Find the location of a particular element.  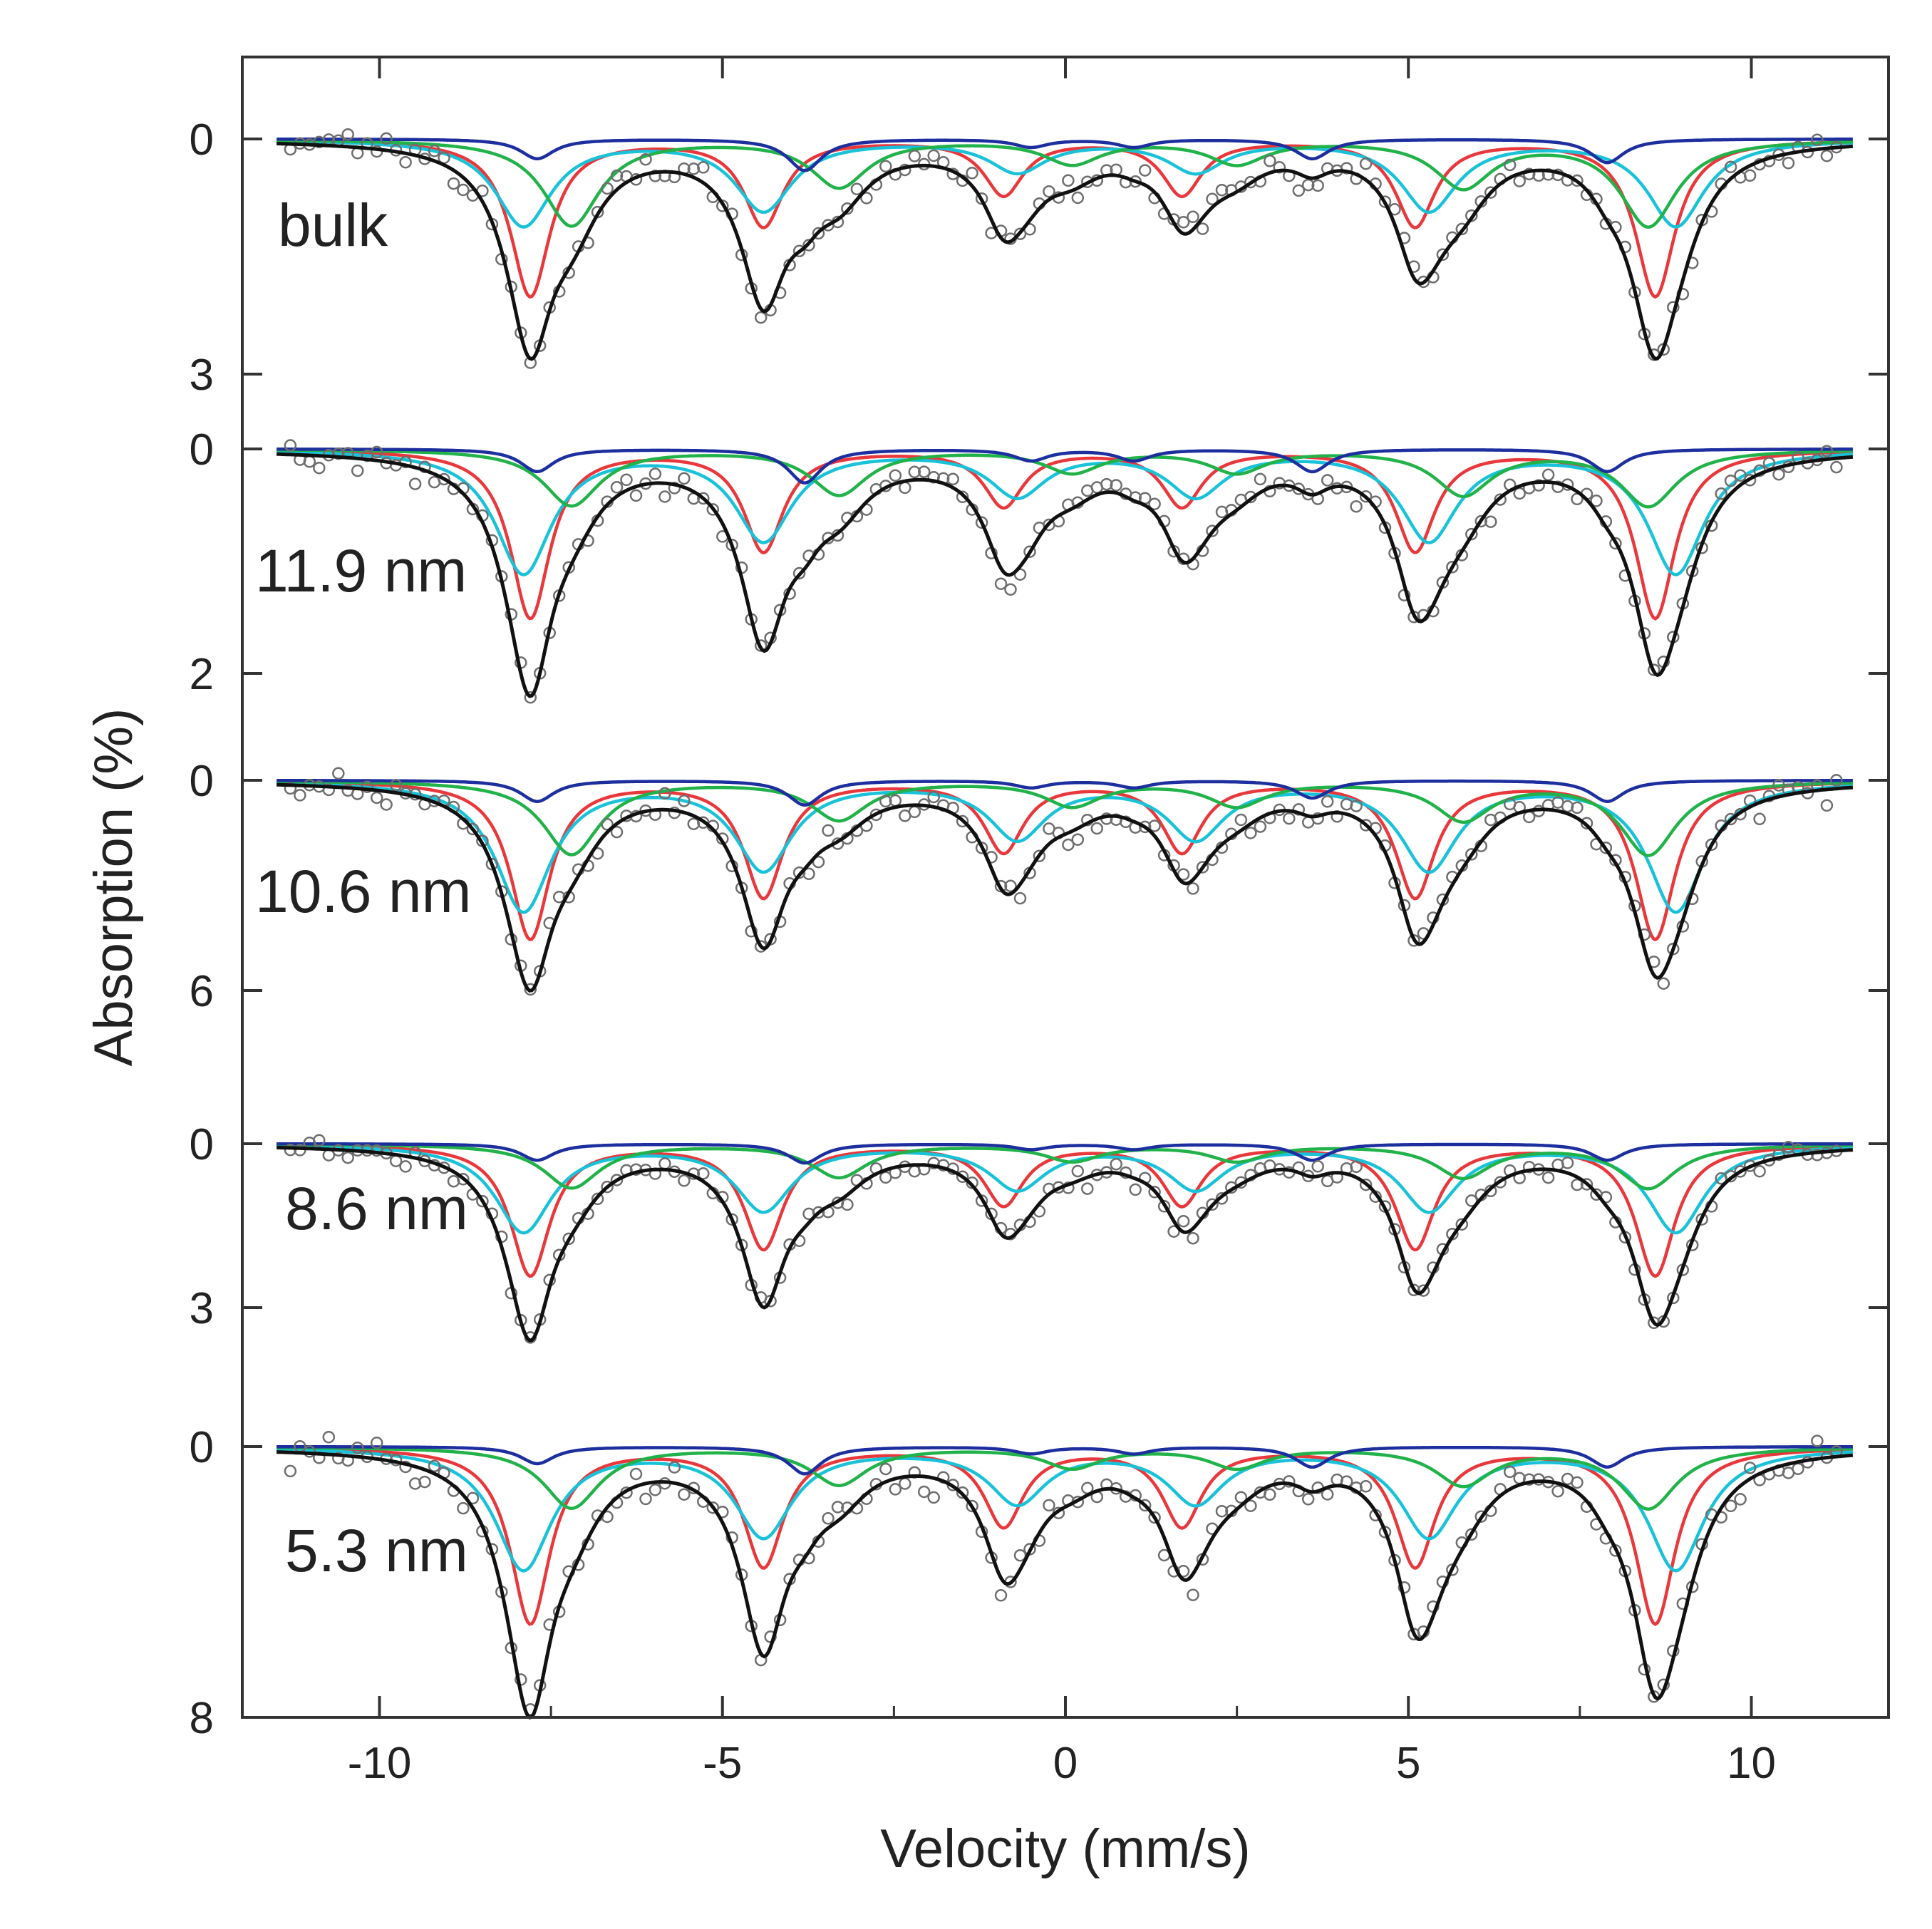

fit-component-cyan is located at coordinates (1065, 1510).